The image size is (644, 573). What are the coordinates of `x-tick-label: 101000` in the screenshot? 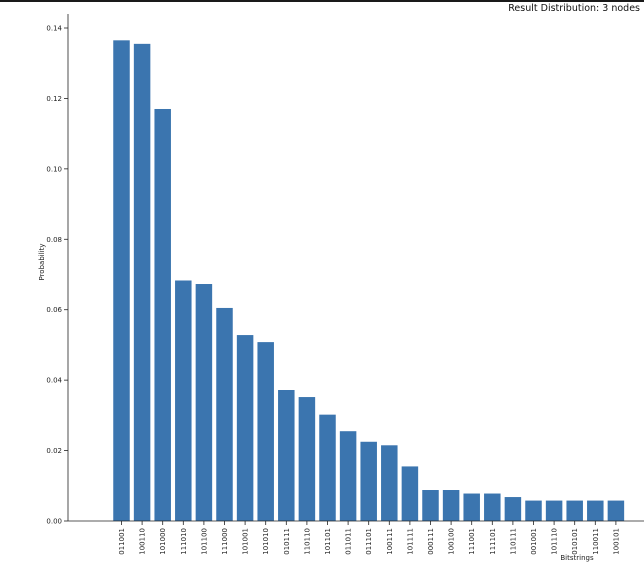 It's located at (163, 541).